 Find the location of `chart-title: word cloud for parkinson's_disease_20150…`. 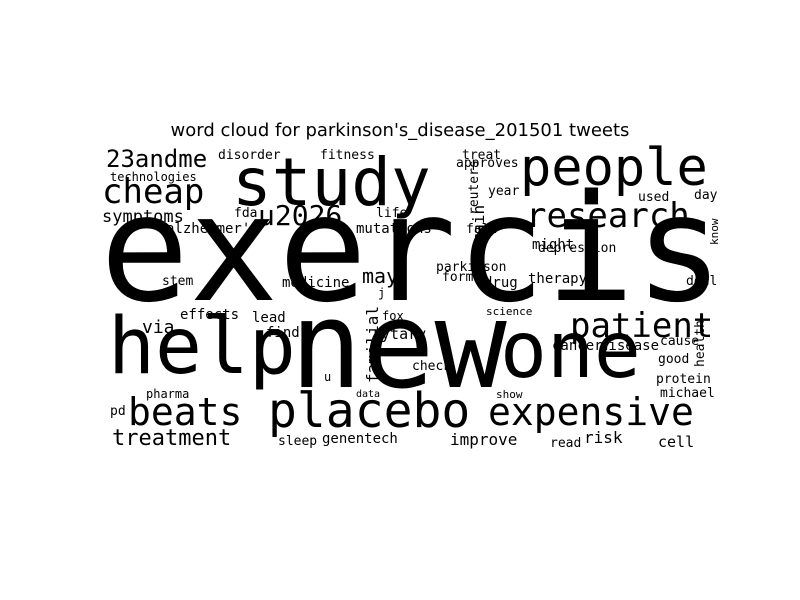

chart-title: word cloud for parkinson's_disease_20150… is located at coordinates (400, 130).